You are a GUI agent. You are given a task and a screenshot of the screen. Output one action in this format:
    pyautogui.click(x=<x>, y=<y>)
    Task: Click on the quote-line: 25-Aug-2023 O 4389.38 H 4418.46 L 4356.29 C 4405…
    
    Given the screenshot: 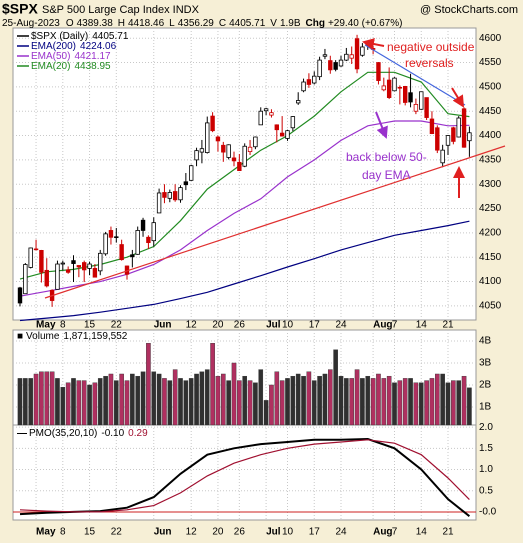 What is the action you would take?
    pyautogui.click(x=202, y=23)
    